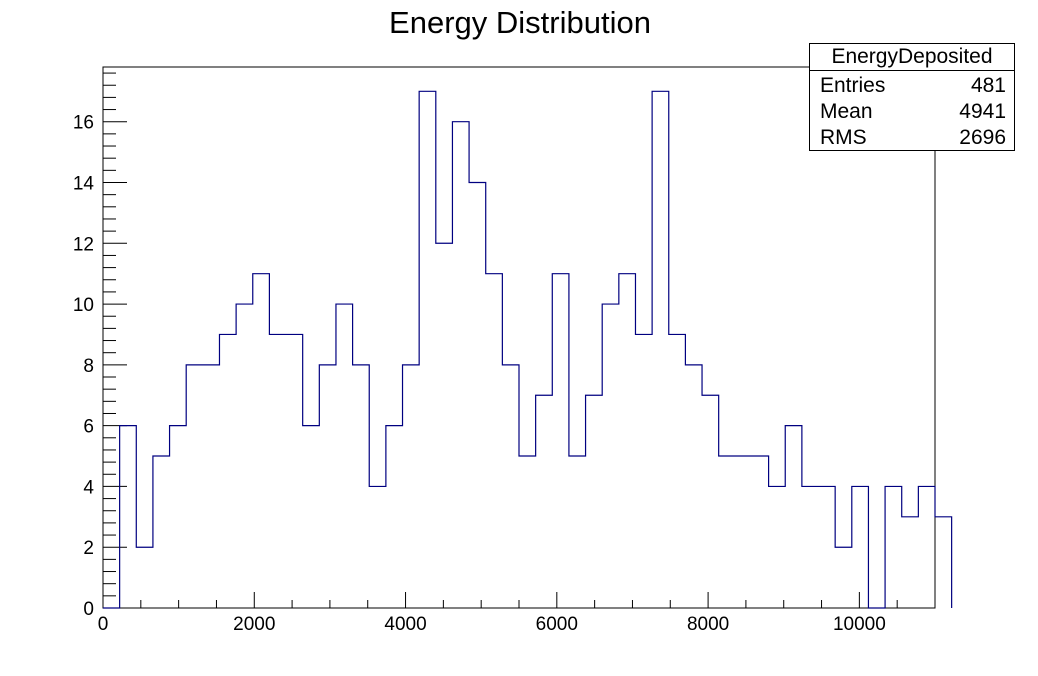 The image size is (1038, 676). Describe the element at coordinates (520, 22) in the screenshot. I see `chart-title: Energy Distribution` at that location.